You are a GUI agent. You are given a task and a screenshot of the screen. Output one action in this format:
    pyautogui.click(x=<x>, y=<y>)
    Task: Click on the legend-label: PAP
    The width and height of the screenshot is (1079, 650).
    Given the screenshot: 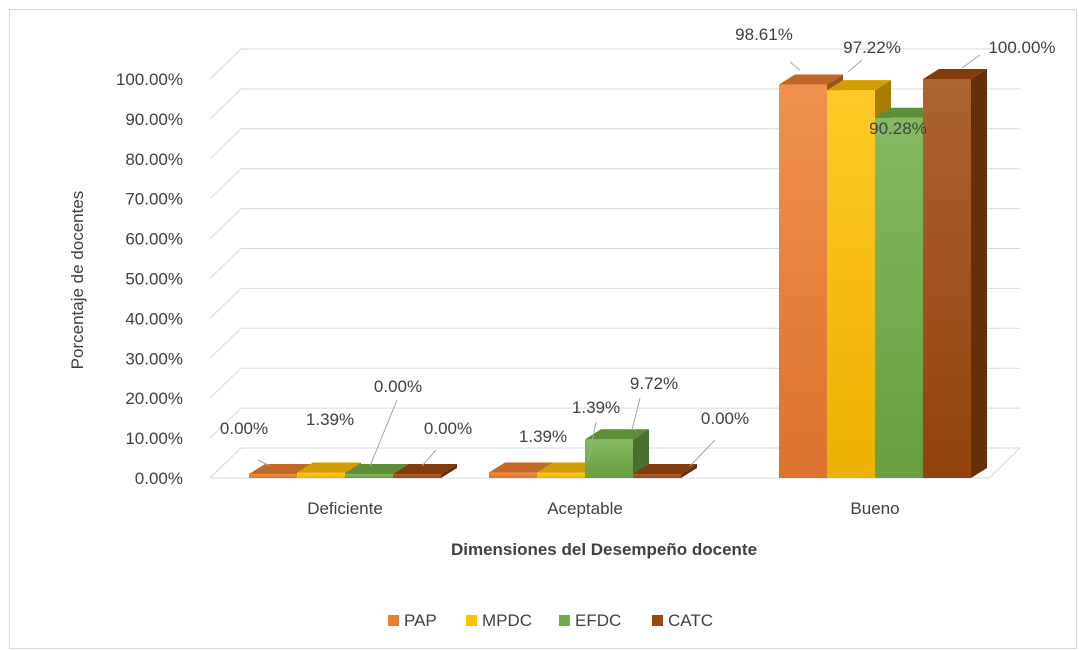 What is the action you would take?
    pyautogui.click(x=420, y=620)
    